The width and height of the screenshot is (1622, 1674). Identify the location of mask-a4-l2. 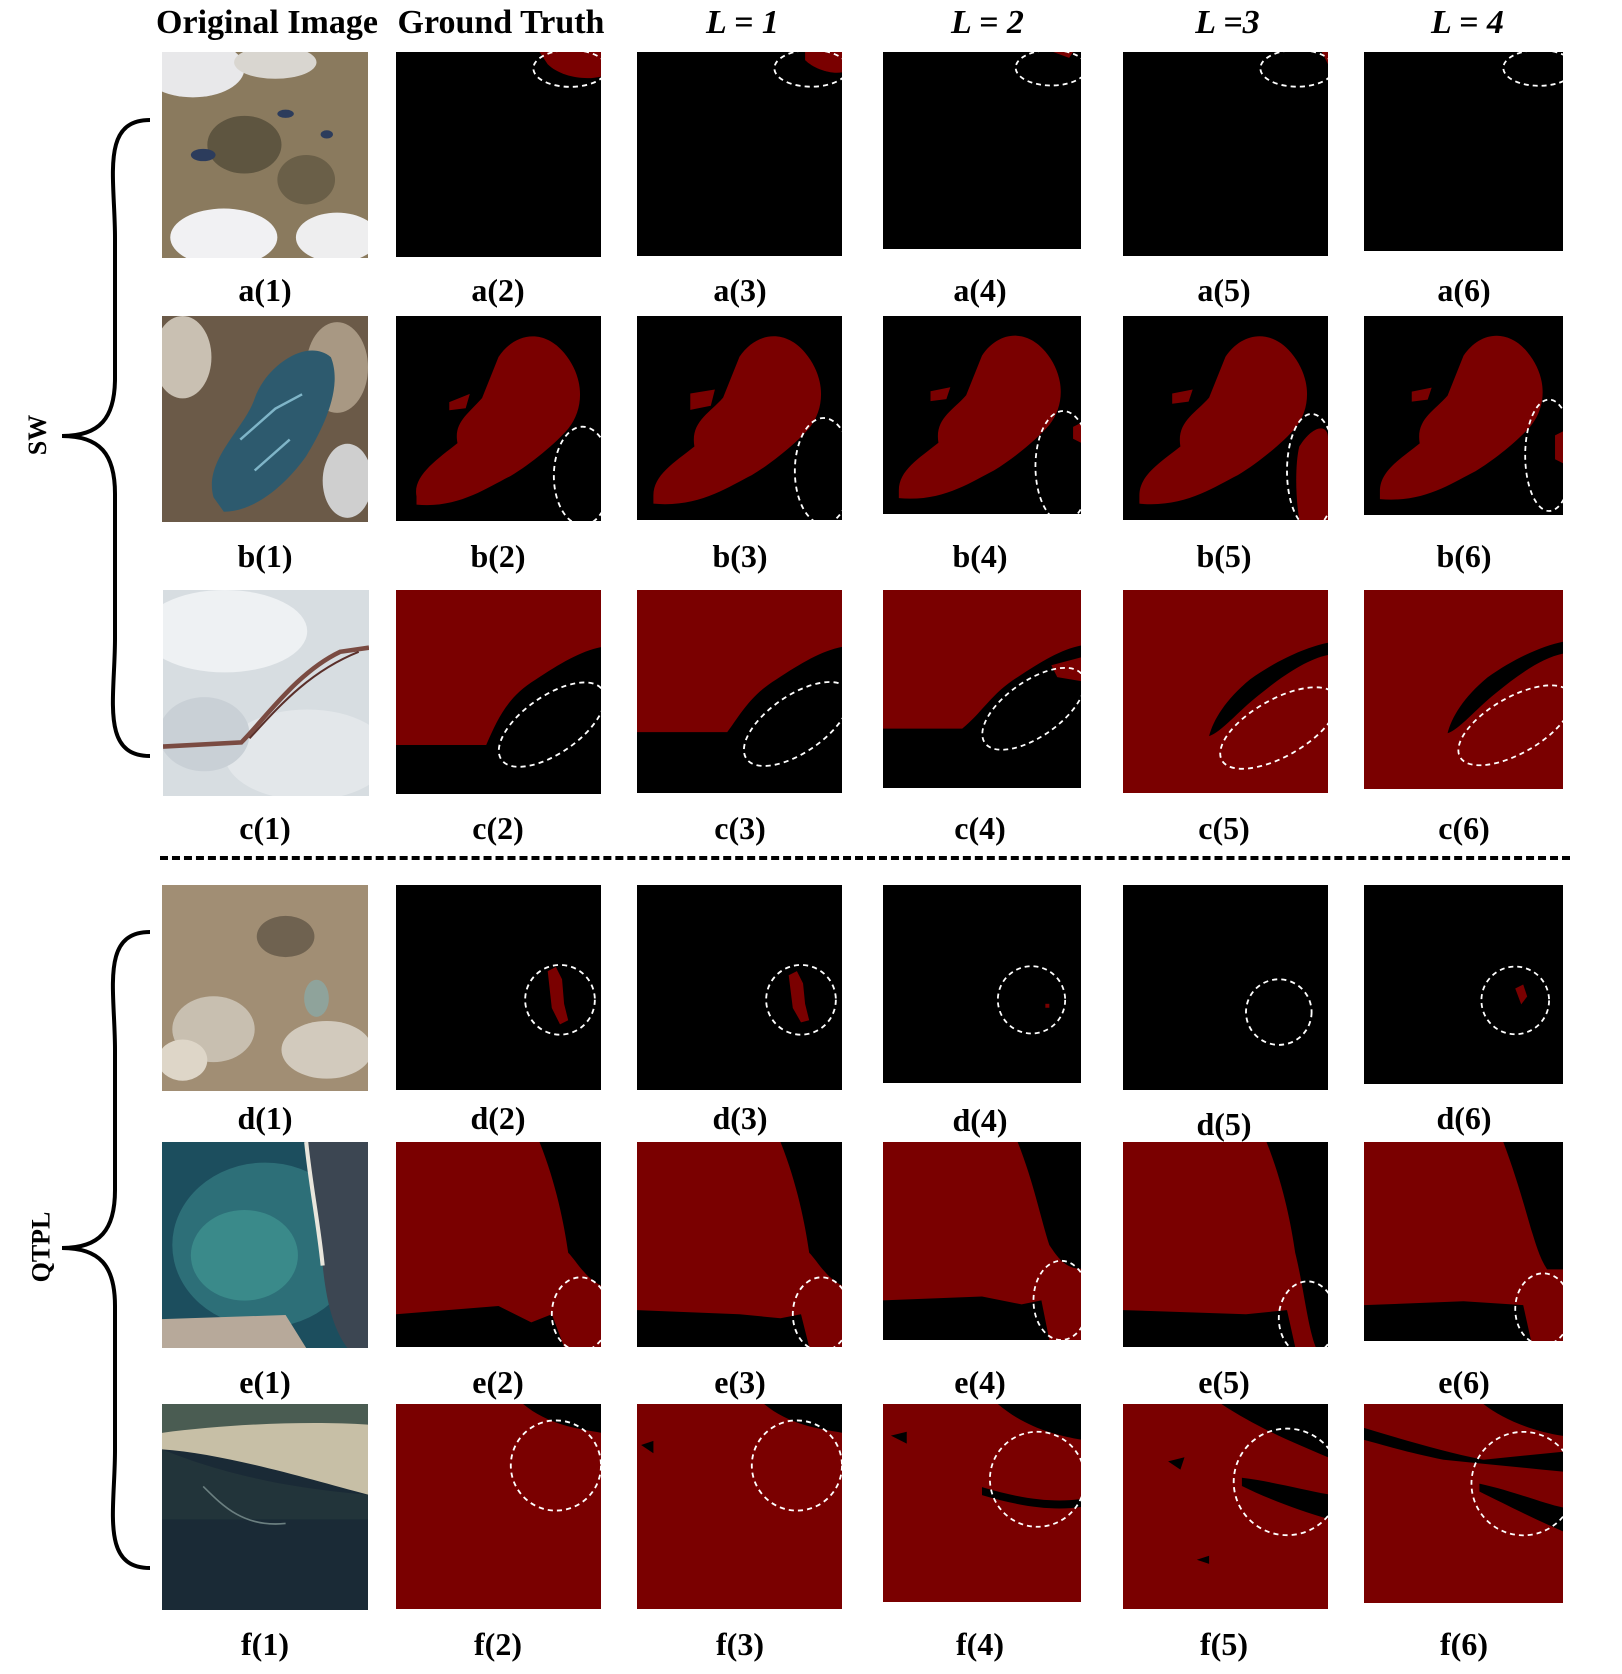
(982, 150).